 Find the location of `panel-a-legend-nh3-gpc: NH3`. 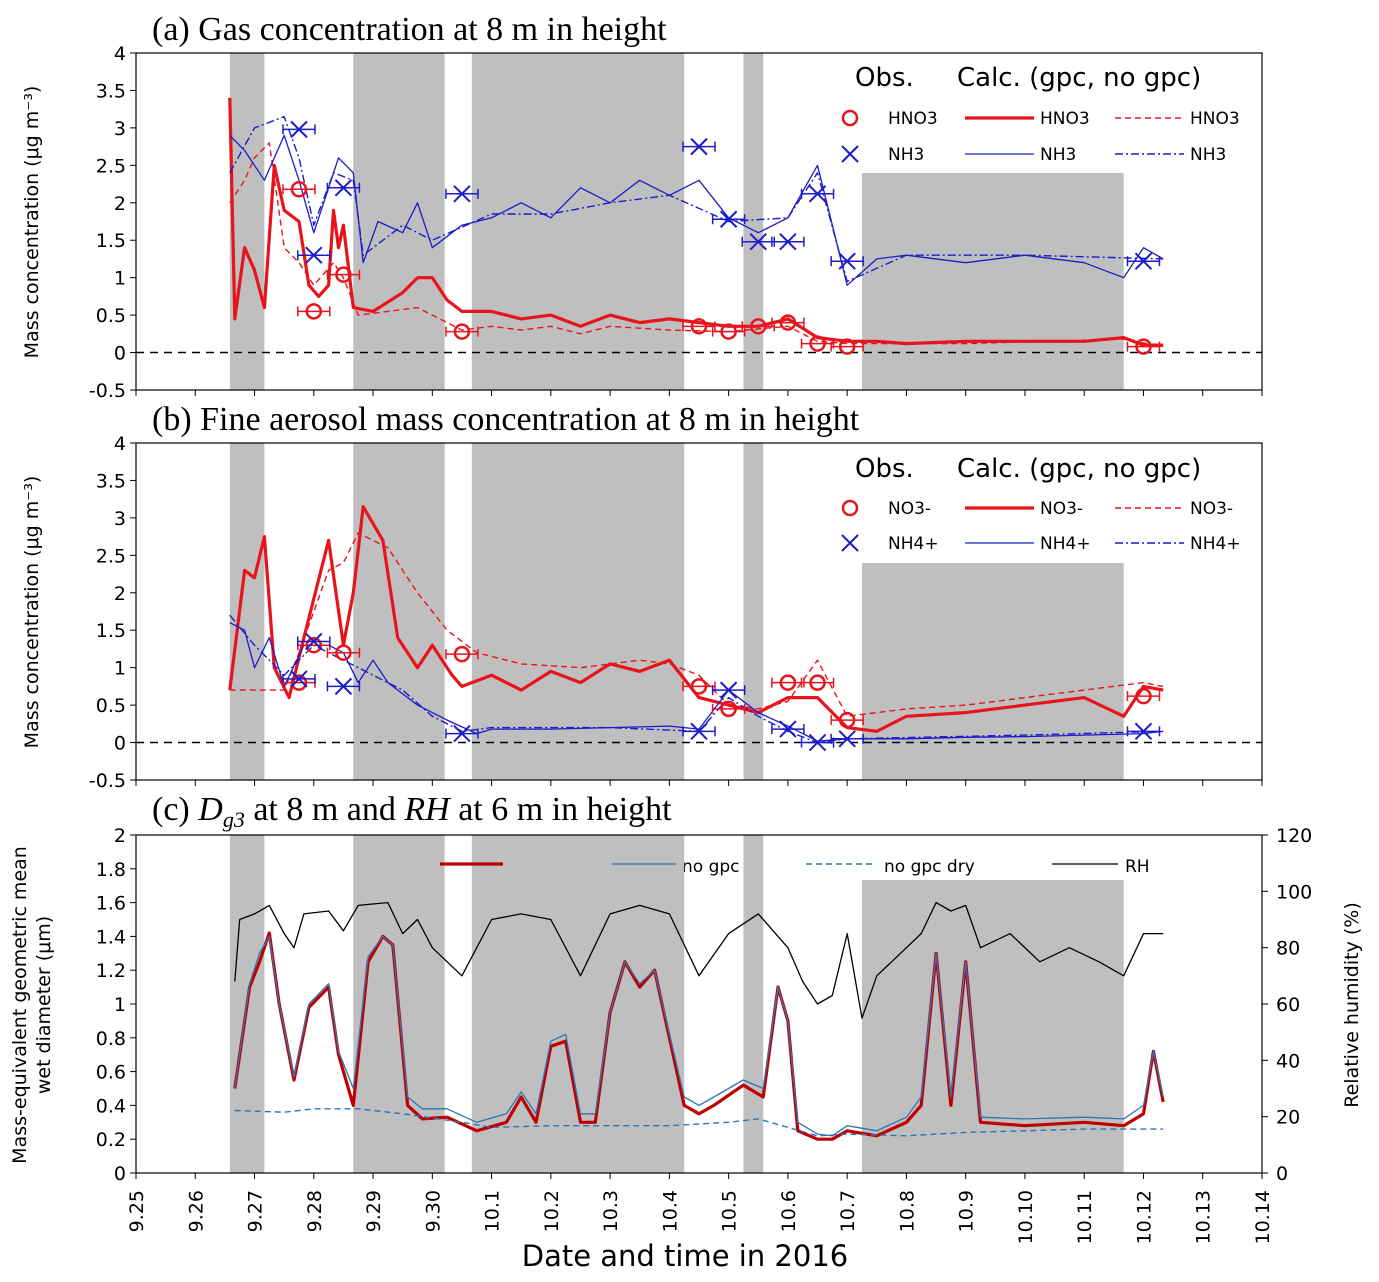

panel-a-legend-nh3-gpc: NH3 is located at coordinates (1058, 155).